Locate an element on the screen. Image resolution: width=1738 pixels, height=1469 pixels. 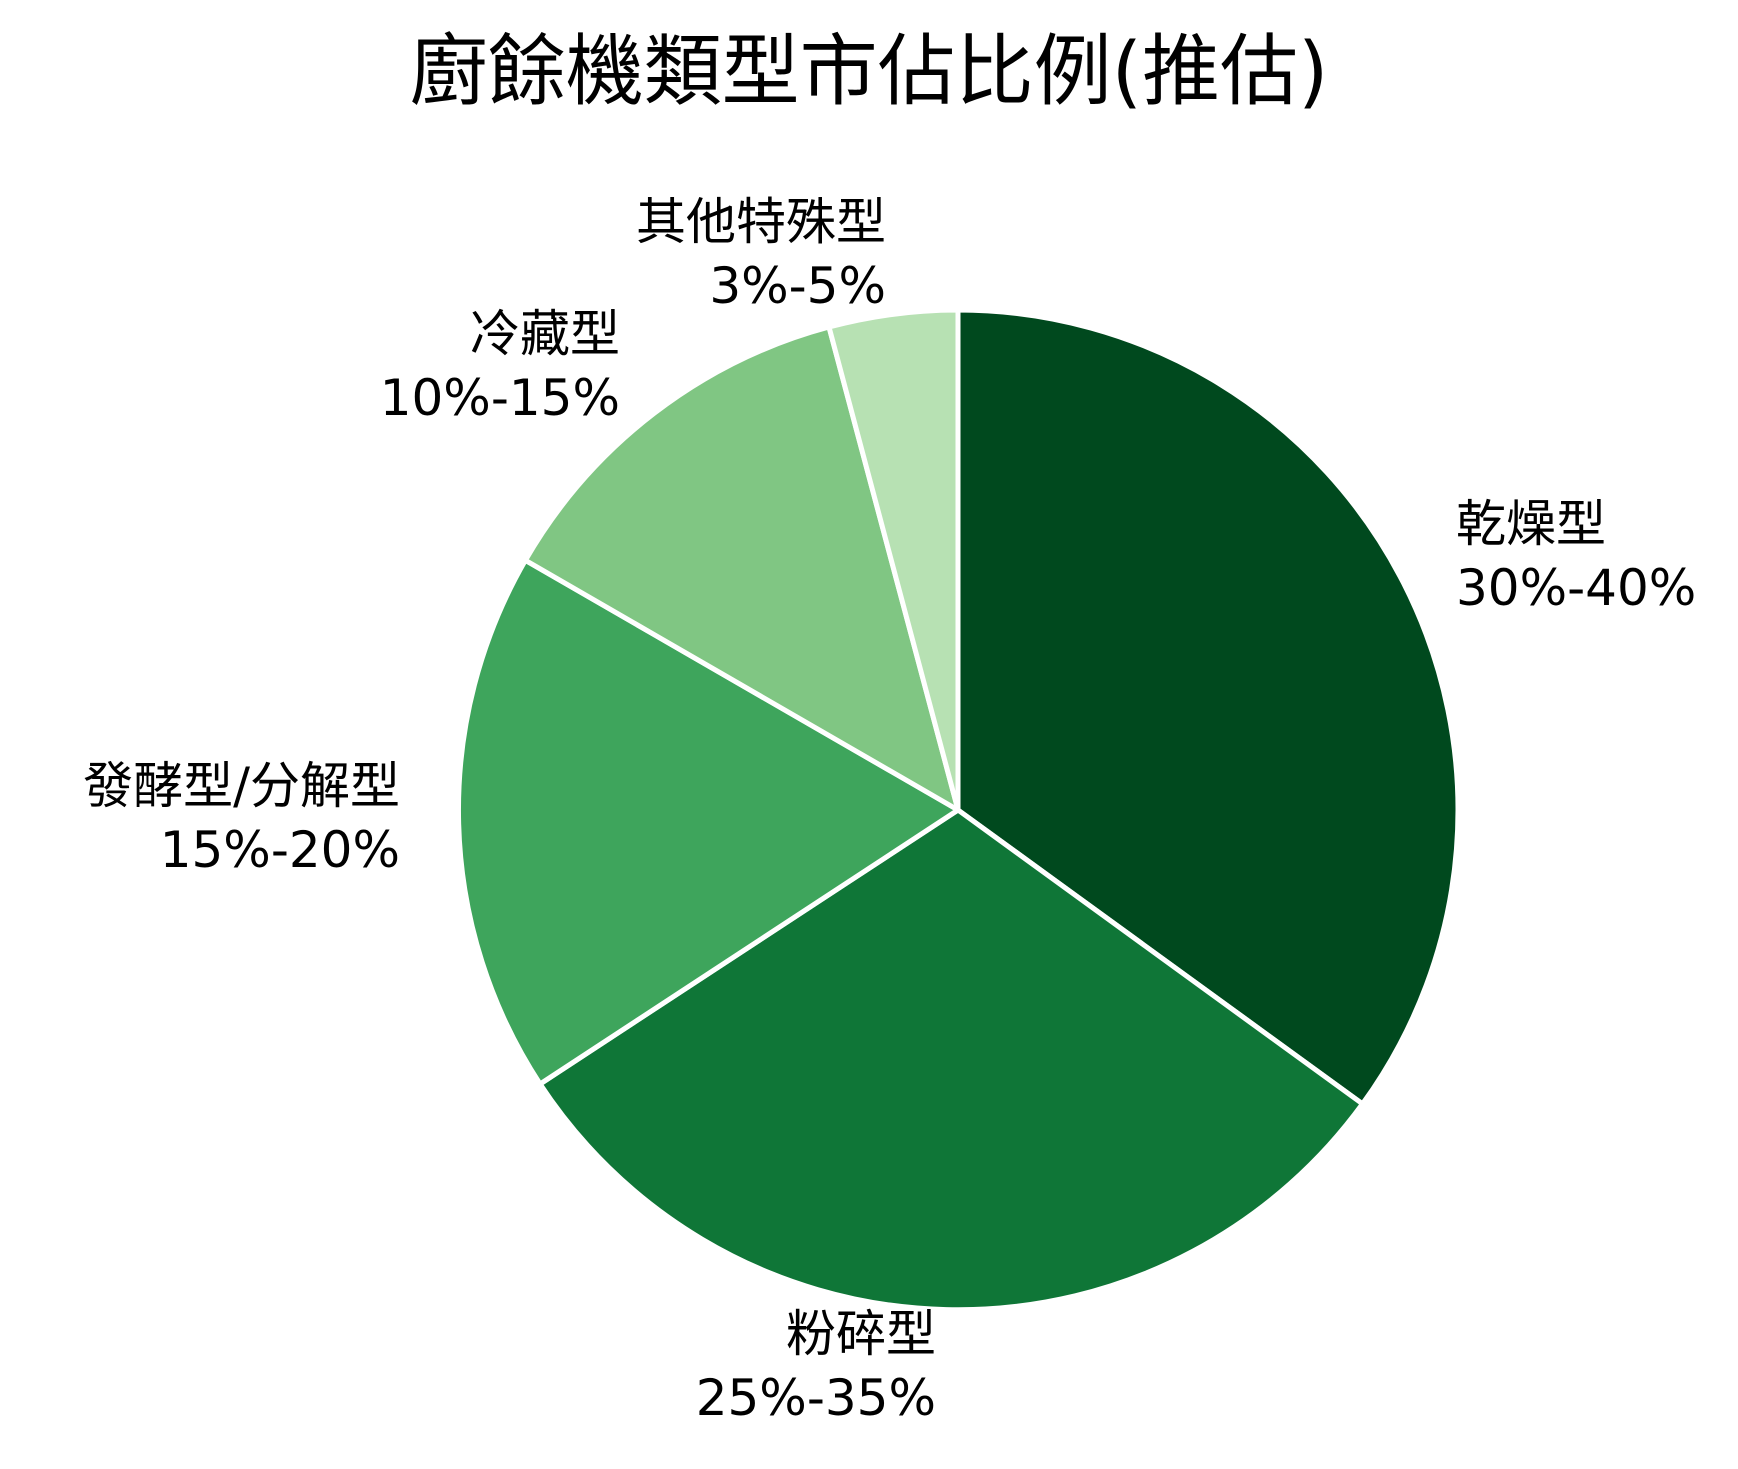
label-dry: 乾燥型 30%-40% is located at coordinates (1576, 556).